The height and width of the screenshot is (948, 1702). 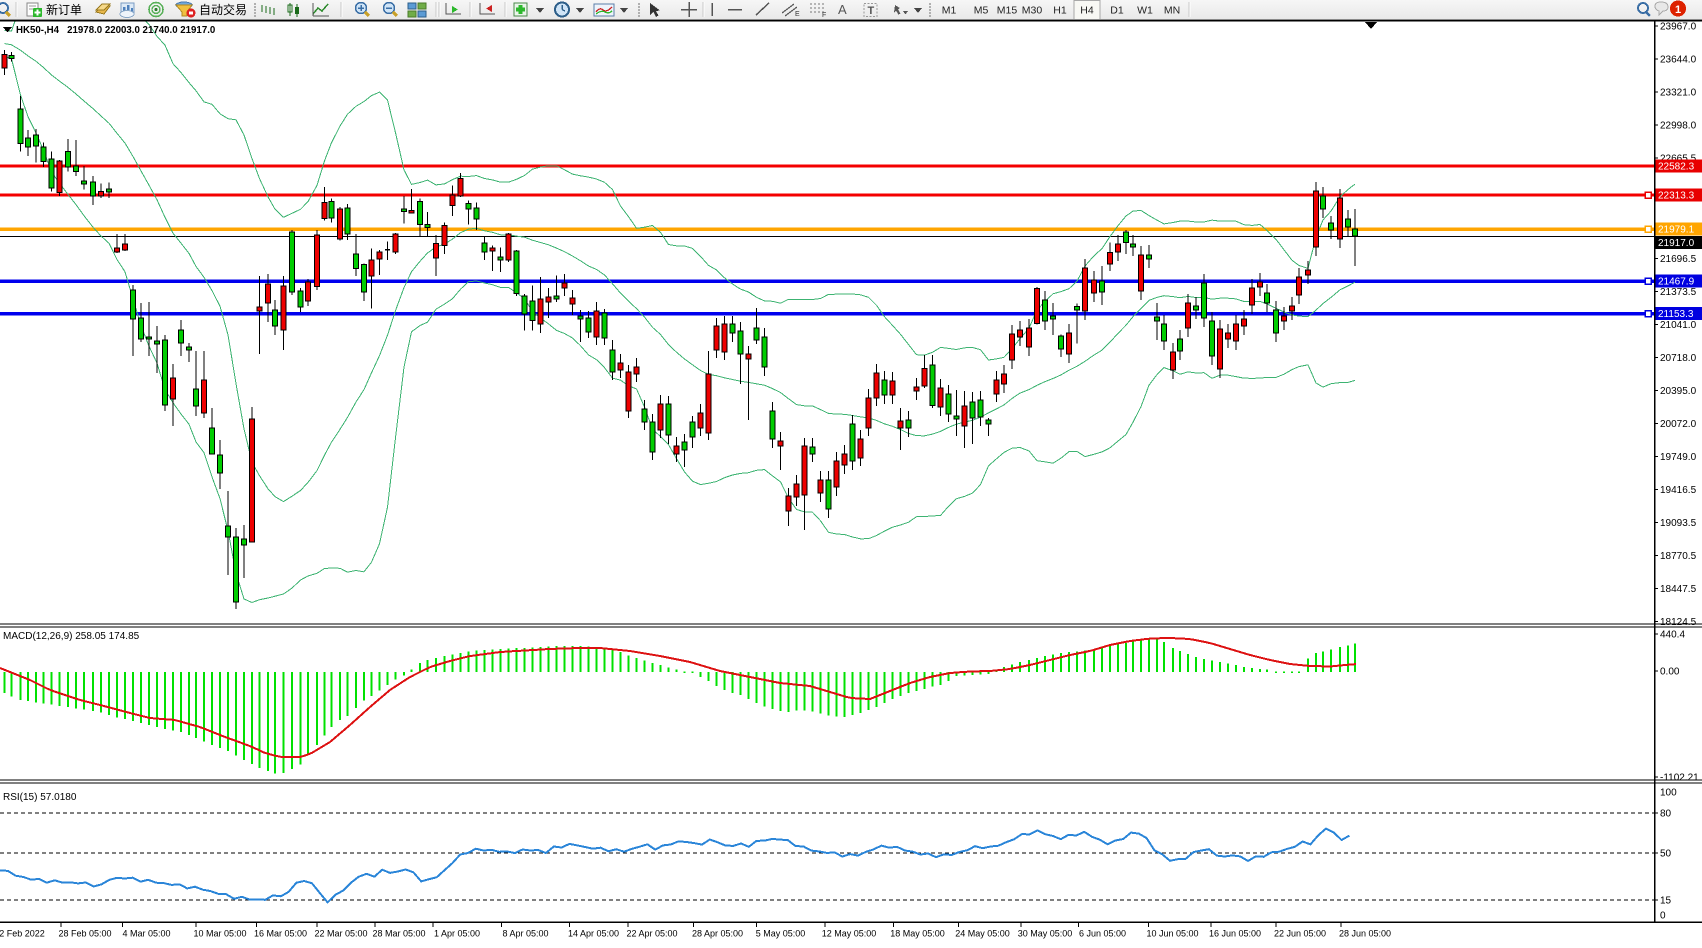 What do you see at coordinates (457, 934) in the screenshot?
I see `svg-text: 1 Apr 05:00` at bounding box center [457, 934].